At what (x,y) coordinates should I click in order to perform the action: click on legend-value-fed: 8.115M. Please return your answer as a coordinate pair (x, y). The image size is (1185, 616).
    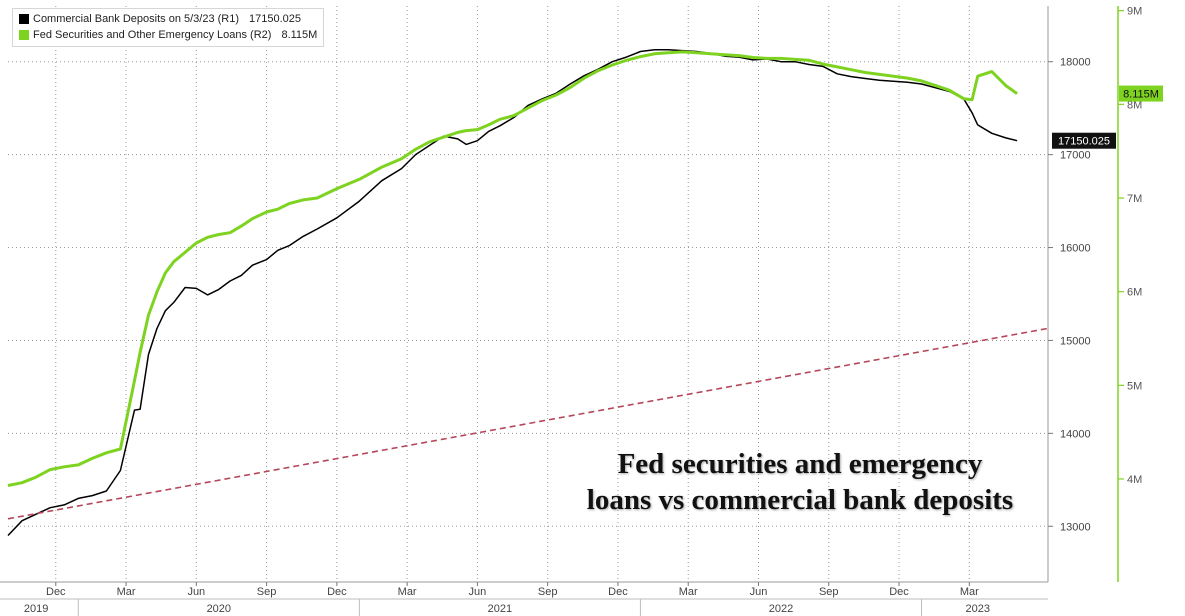
    Looking at the image, I should click on (299, 35).